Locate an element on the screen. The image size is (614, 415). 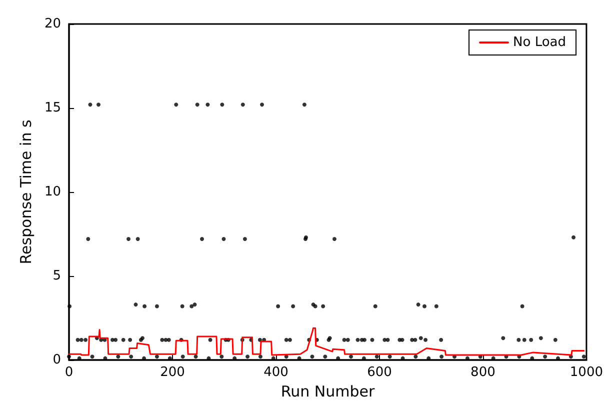
x-tick-label: 400 is located at coordinates (276, 372).